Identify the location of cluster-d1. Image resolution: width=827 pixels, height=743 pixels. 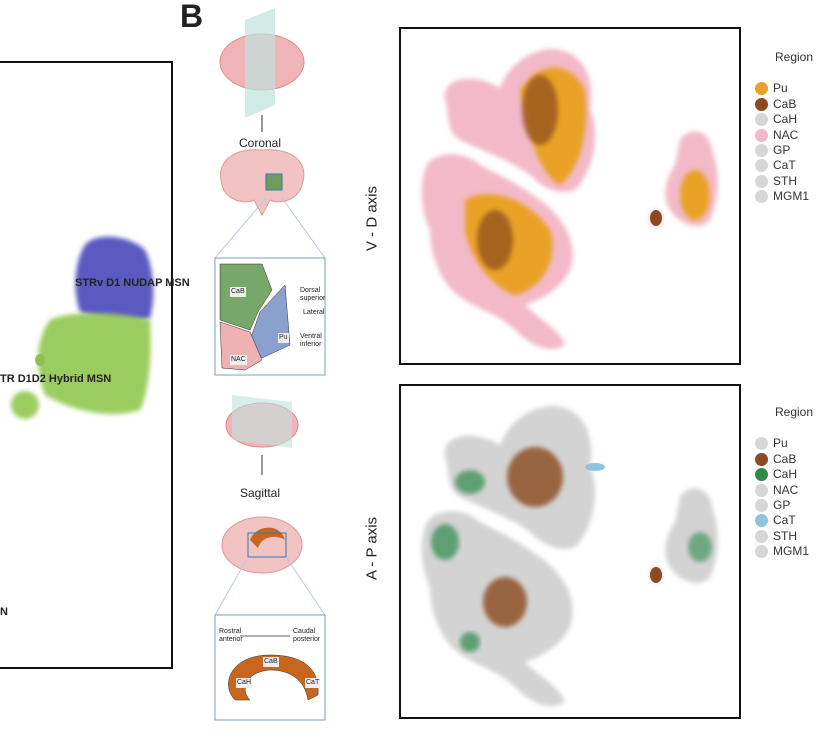
(114, 279).